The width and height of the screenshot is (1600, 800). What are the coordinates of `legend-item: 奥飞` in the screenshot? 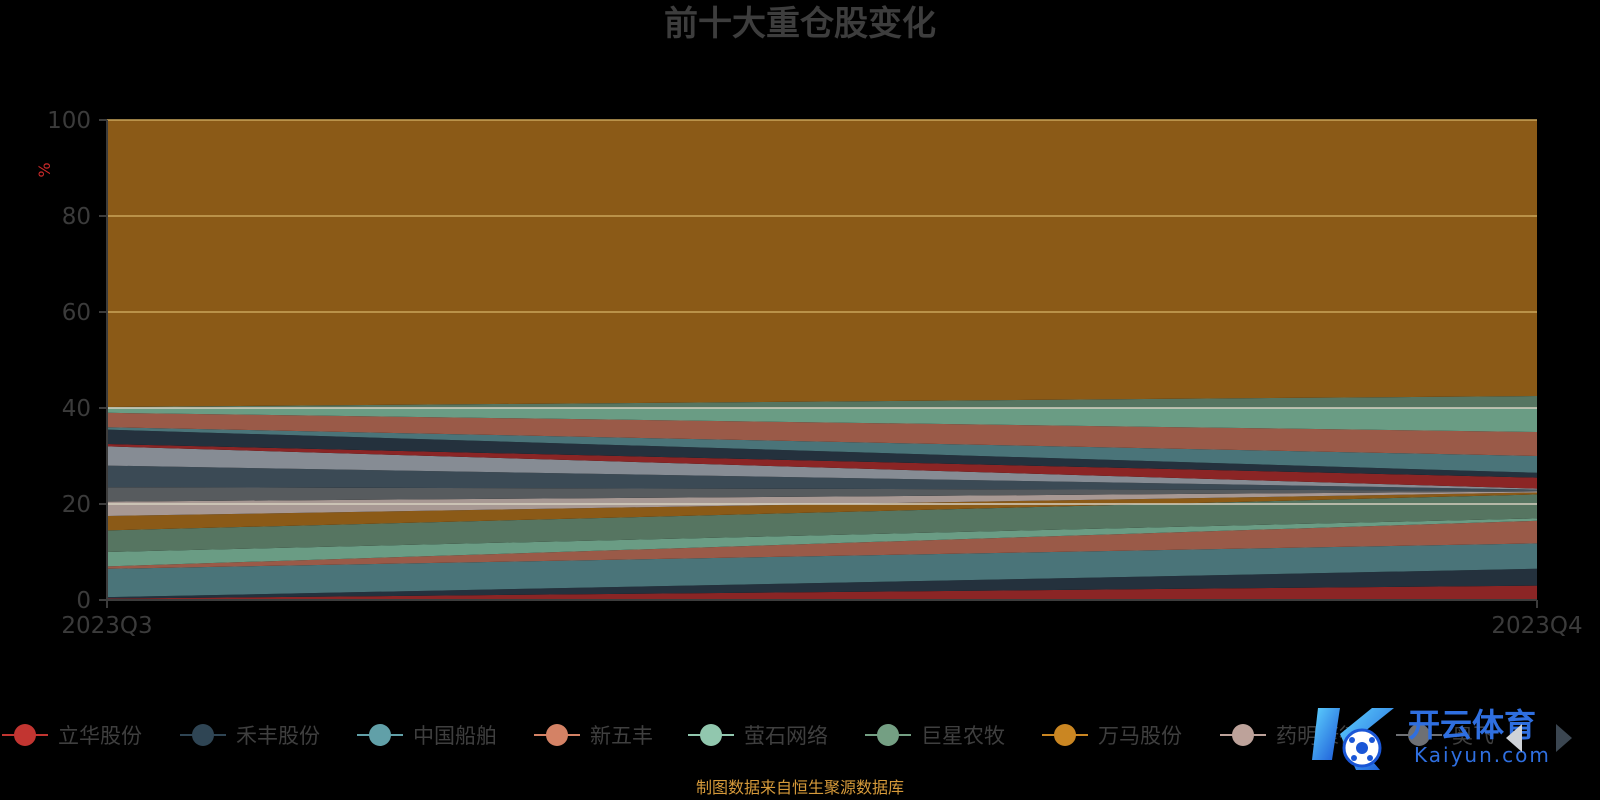 It's located at (1444, 735).